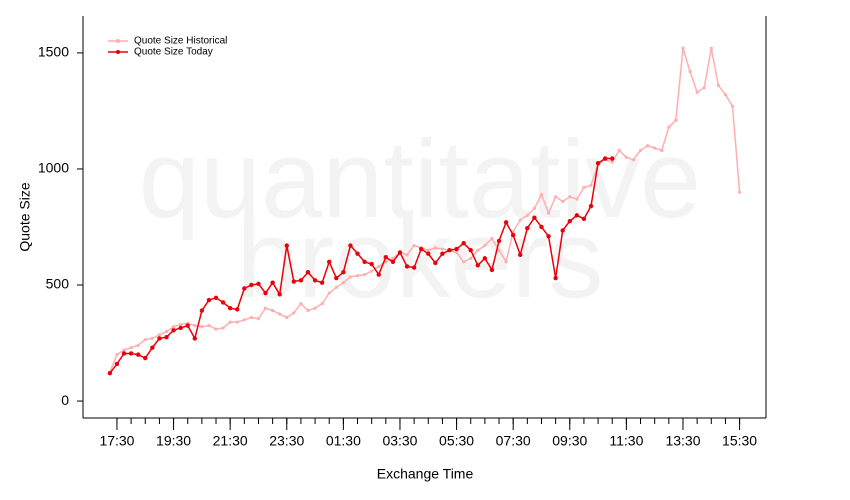 This screenshot has height=500, width=850. Describe the element at coordinates (53, 52) in the screenshot. I see `y-tick-label: 1500` at that location.